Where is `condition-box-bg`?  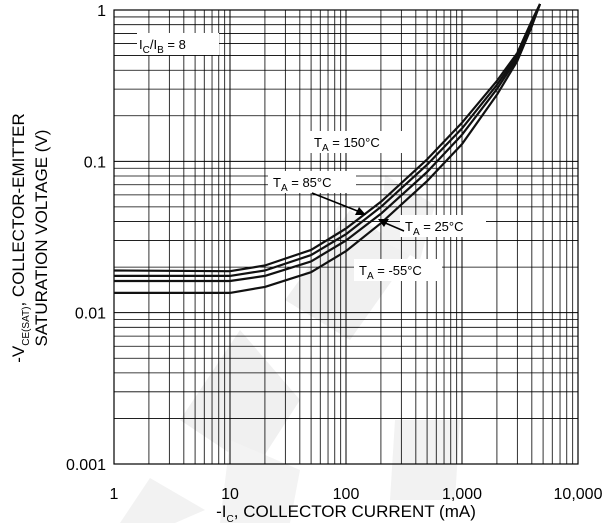
condition-box-bg is located at coordinates (178, 44).